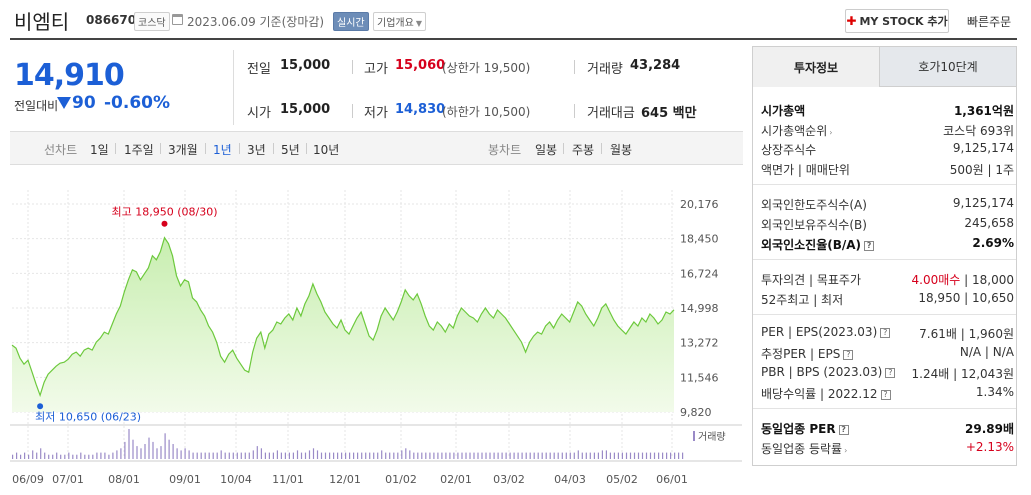 This screenshot has width=1031, height=495. What do you see at coordinates (139, 150) in the screenshot?
I see `period-1w: 1주일` at bounding box center [139, 150].